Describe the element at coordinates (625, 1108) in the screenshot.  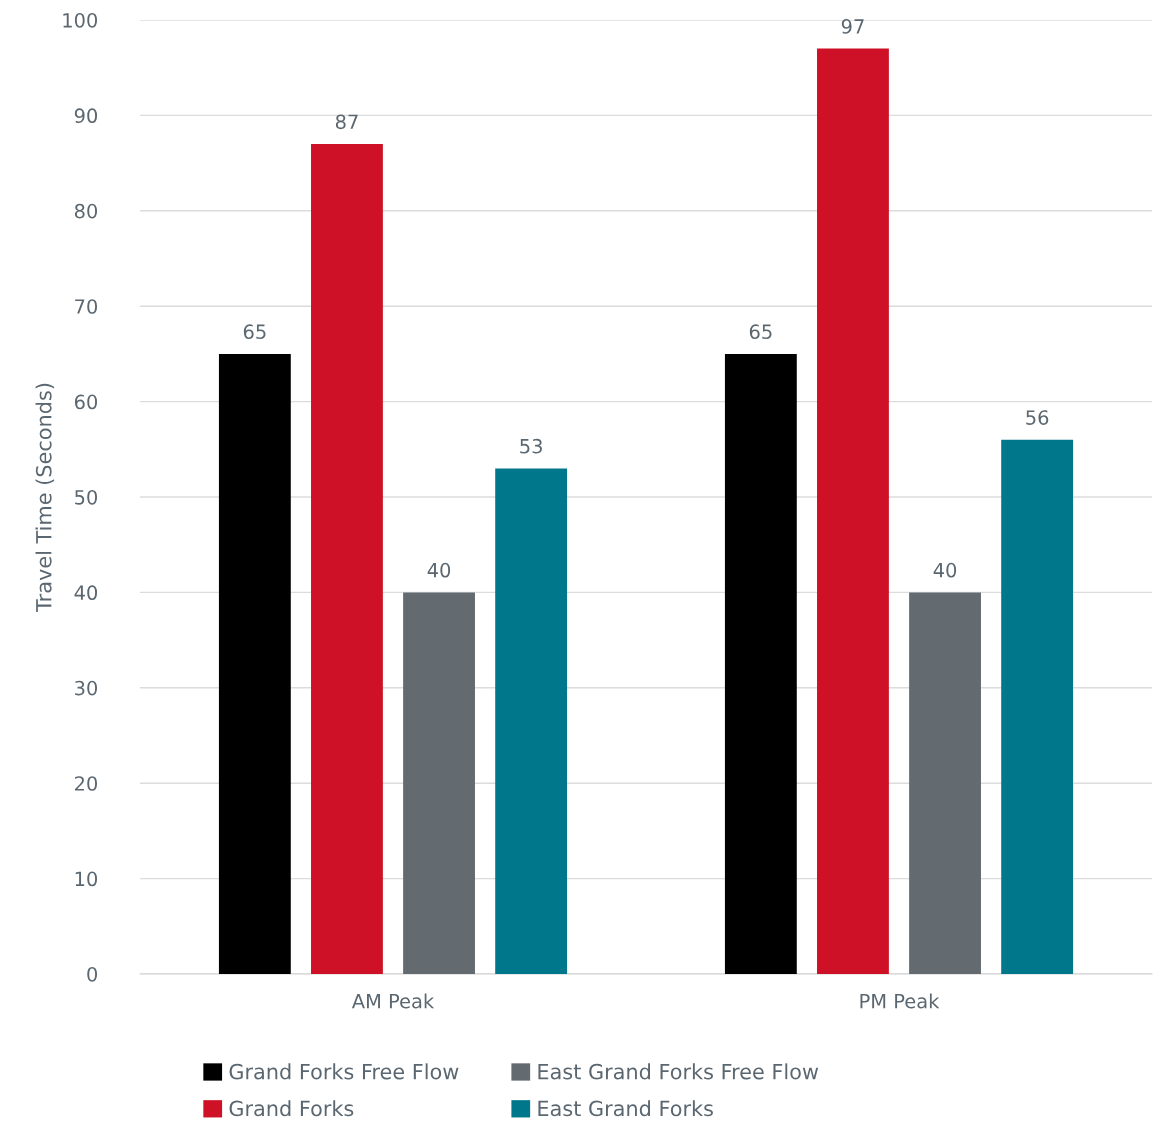
I see `legend-label: East Grand Forks` at that location.